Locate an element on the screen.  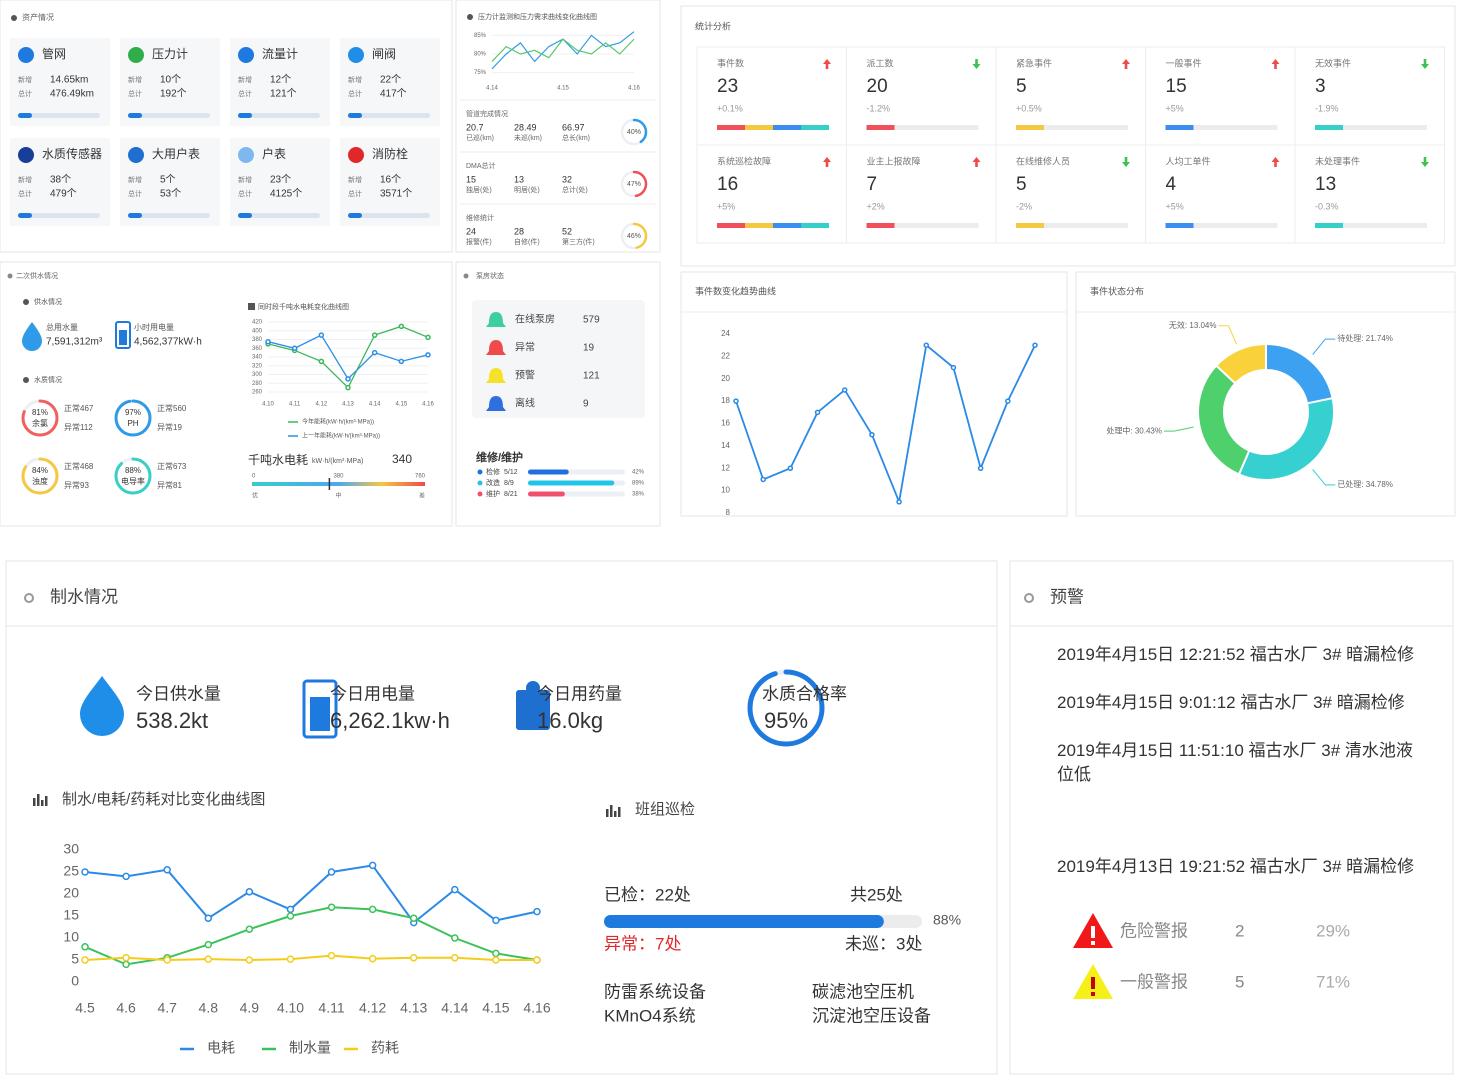
kpi-label: 今日用电量 is located at coordinates (372, 693).